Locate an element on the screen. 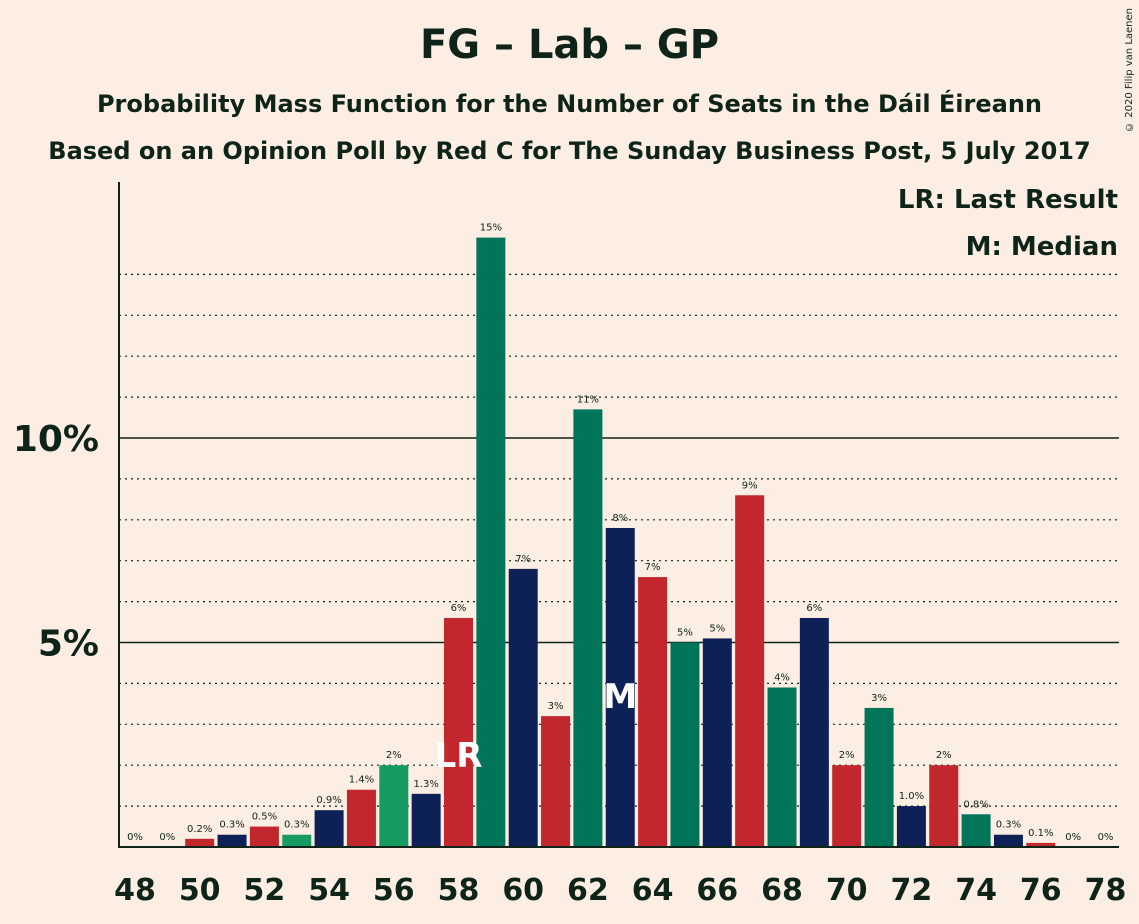  x-tick-label: 52 is located at coordinates (265, 890).